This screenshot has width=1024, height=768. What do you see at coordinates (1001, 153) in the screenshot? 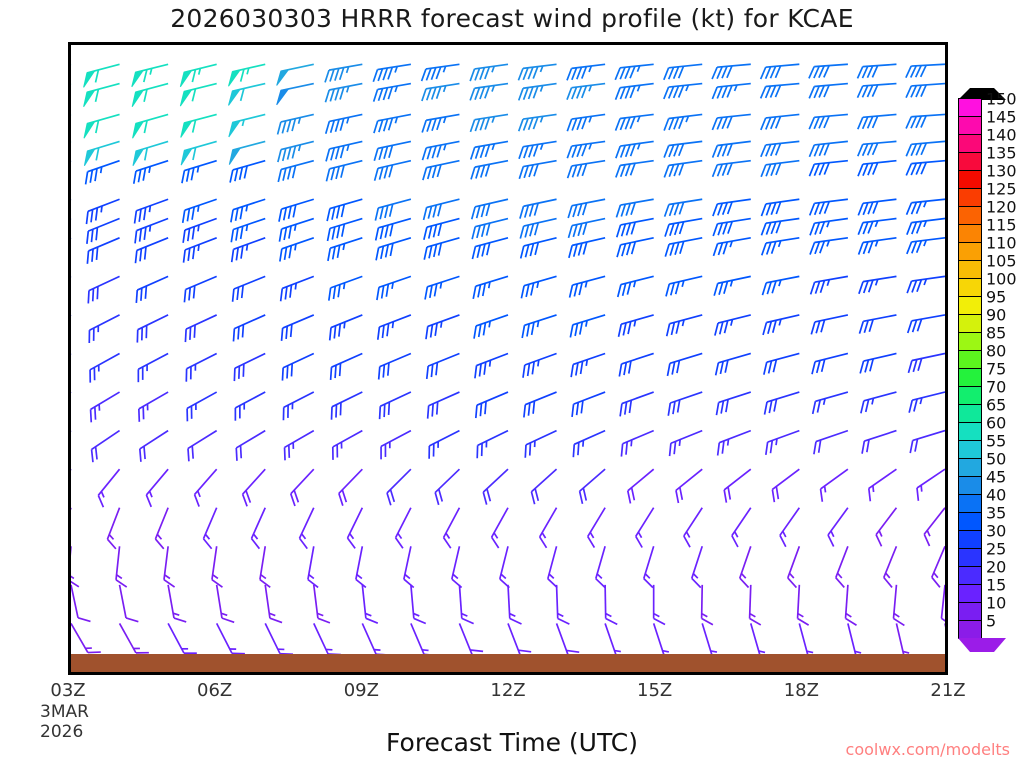
I see `colorbar-tick-label: 135` at bounding box center [1001, 153].